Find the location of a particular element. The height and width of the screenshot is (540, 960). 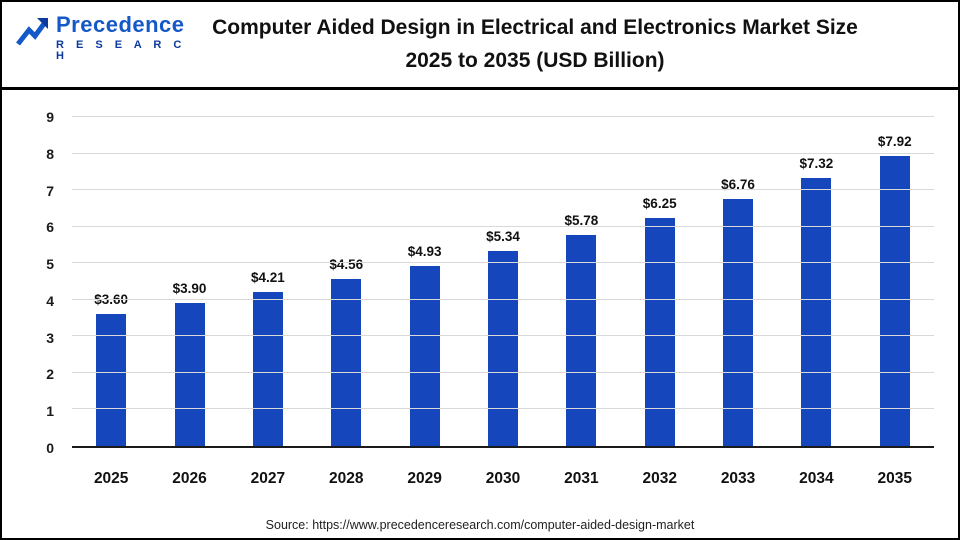

logo-name: Precedence is located at coordinates (120, 24).